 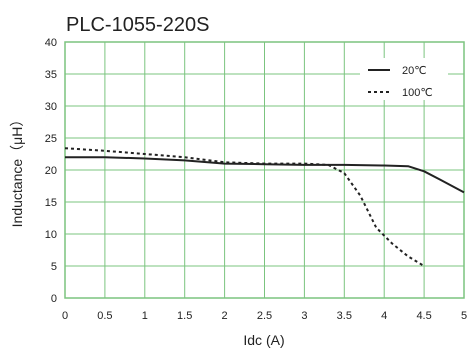 What do you see at coordinates (225, 316) in the screenshot?
I see `x-tick-label: 2` at bounding box center [225, 316].